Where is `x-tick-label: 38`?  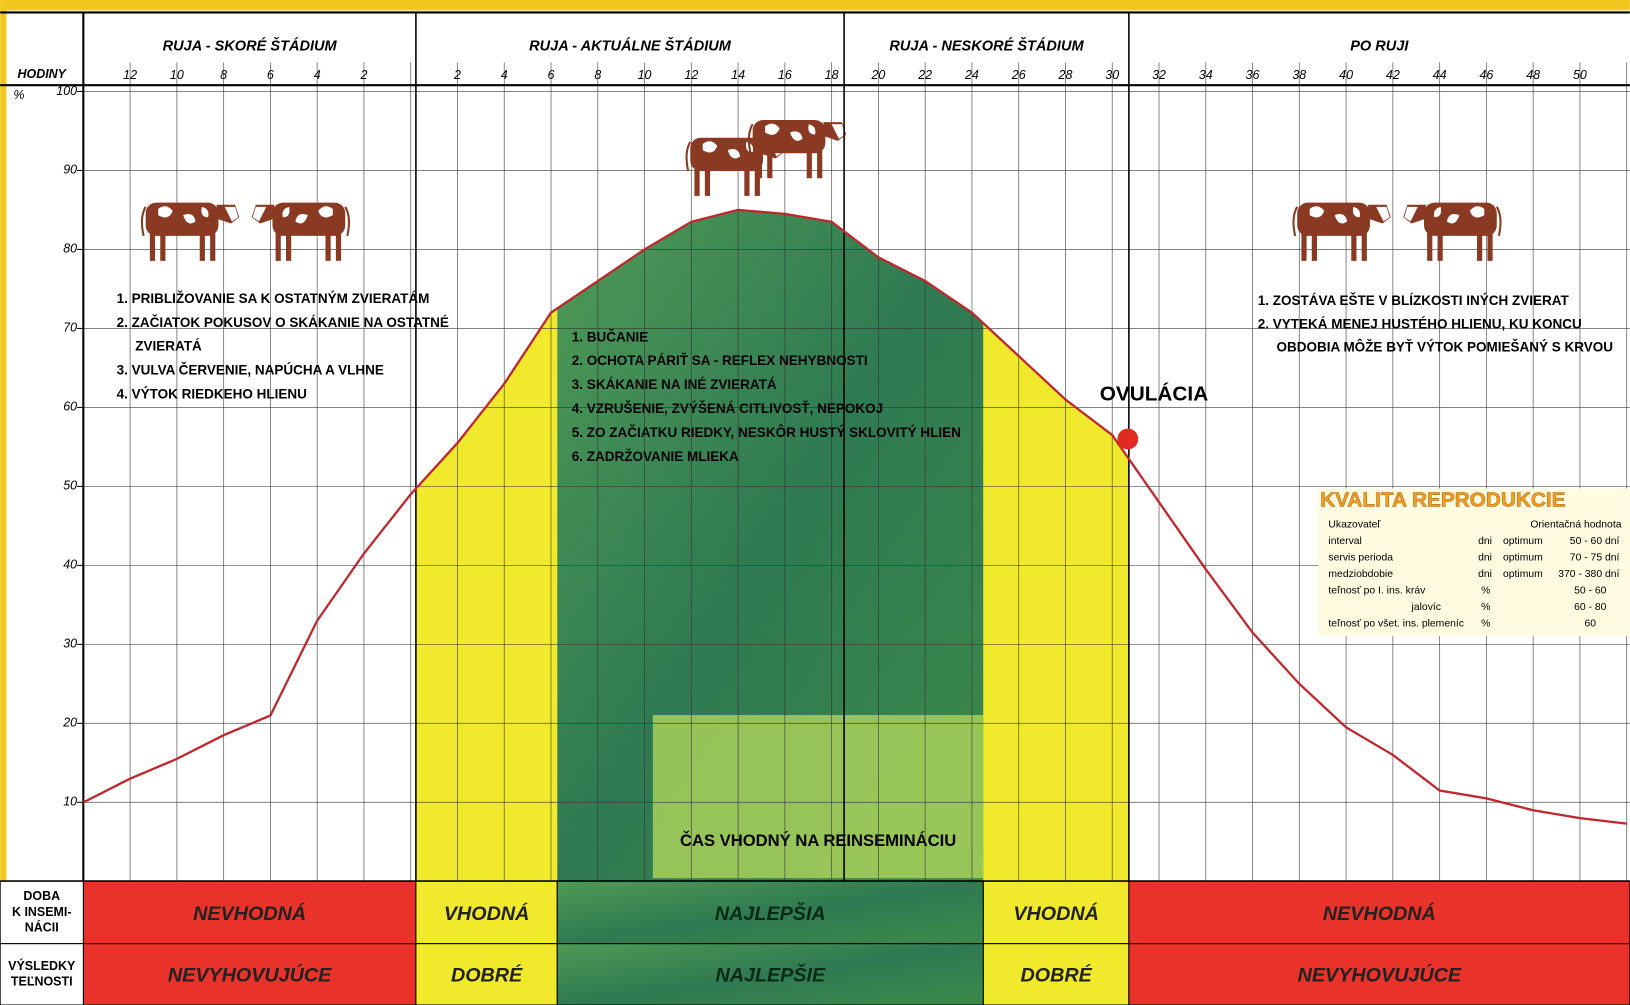 x-tick-label: 38 is located at coordinates (1299, 75).